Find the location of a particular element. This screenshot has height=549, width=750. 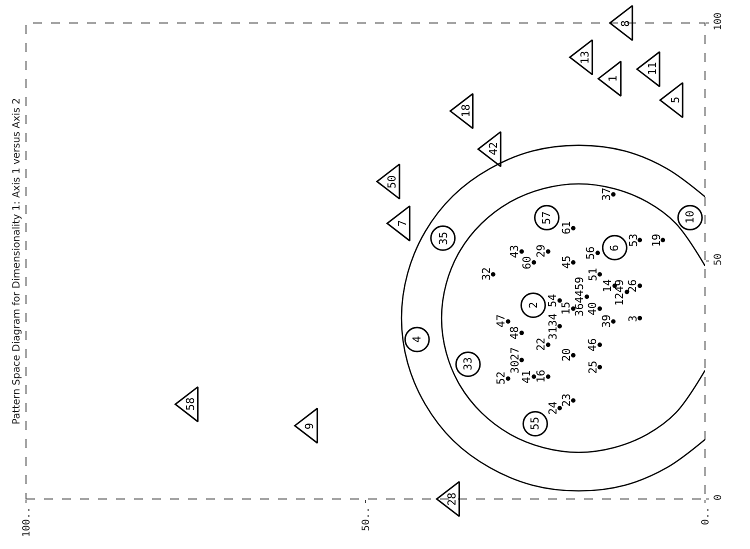

annotation: 1 is located at coordinates (613, 78).